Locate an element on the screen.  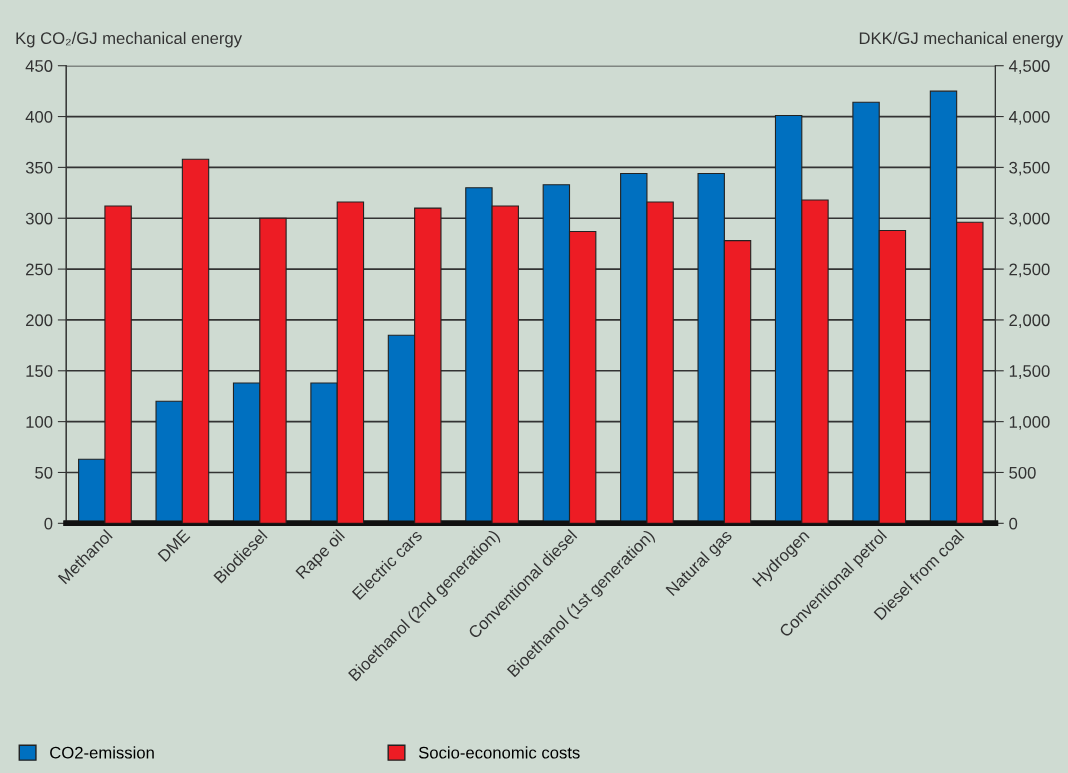
y-tick-label: 300 is located at coordinates (39, 218).